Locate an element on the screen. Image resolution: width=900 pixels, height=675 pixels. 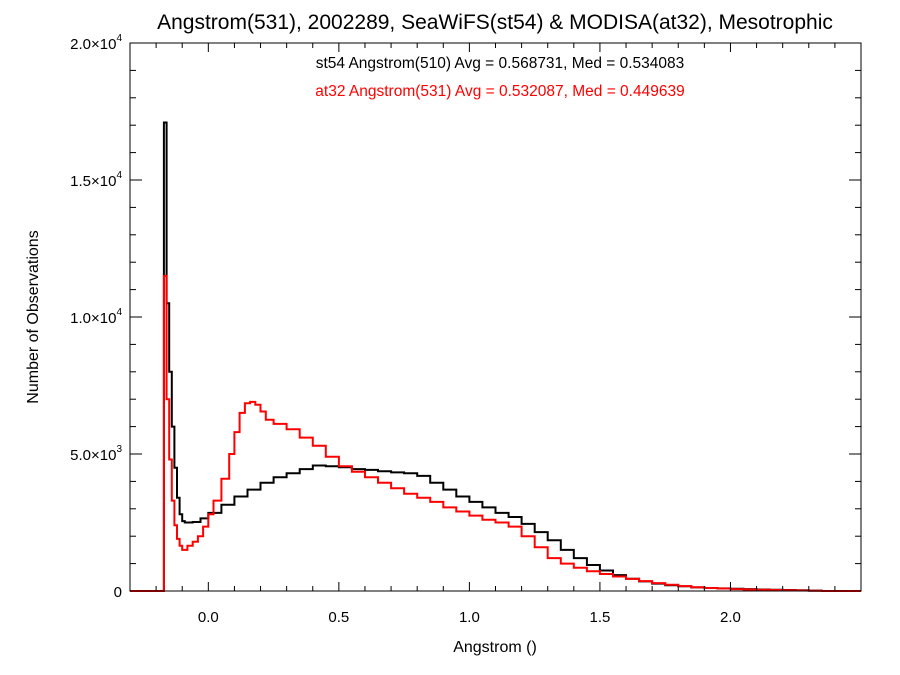
x-tick-label: 0.5 is located at coordinates (338, 617).